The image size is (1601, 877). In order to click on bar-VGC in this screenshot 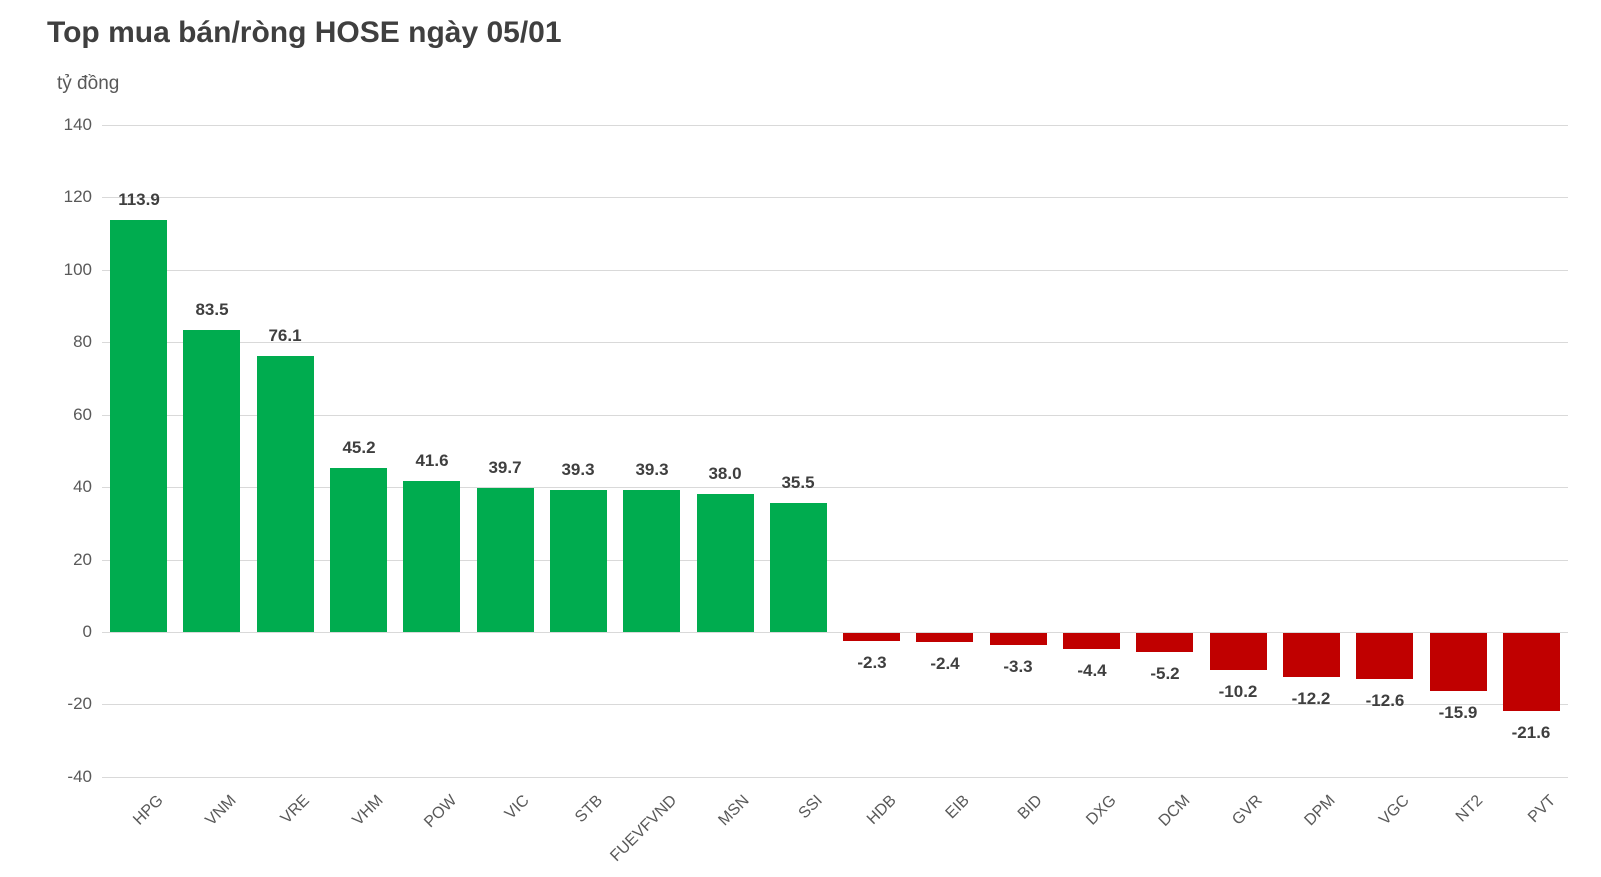, I will do `click(1384, 656)`.